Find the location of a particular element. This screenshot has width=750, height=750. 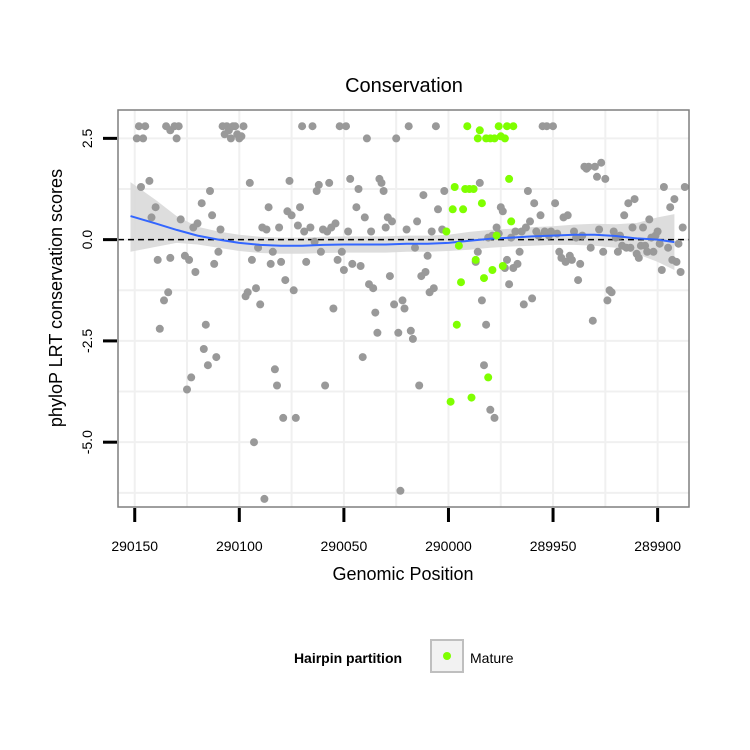

legend: Hairpin partition Mature is located at coordinates (404, 656).